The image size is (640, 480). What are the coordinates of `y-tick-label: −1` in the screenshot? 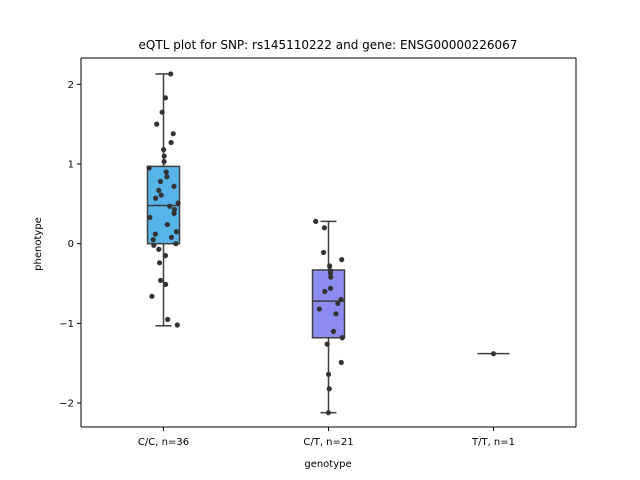 It's located at (66, 324).